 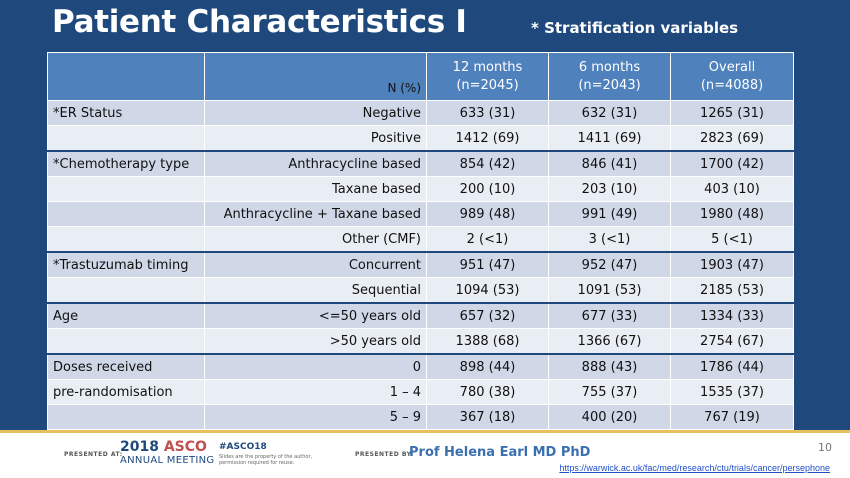 What do you see at coordinates (167, 460) in the screenshot?
I see `meeting-name: ANNUAL MEETING` at bounding box center [167, 460].